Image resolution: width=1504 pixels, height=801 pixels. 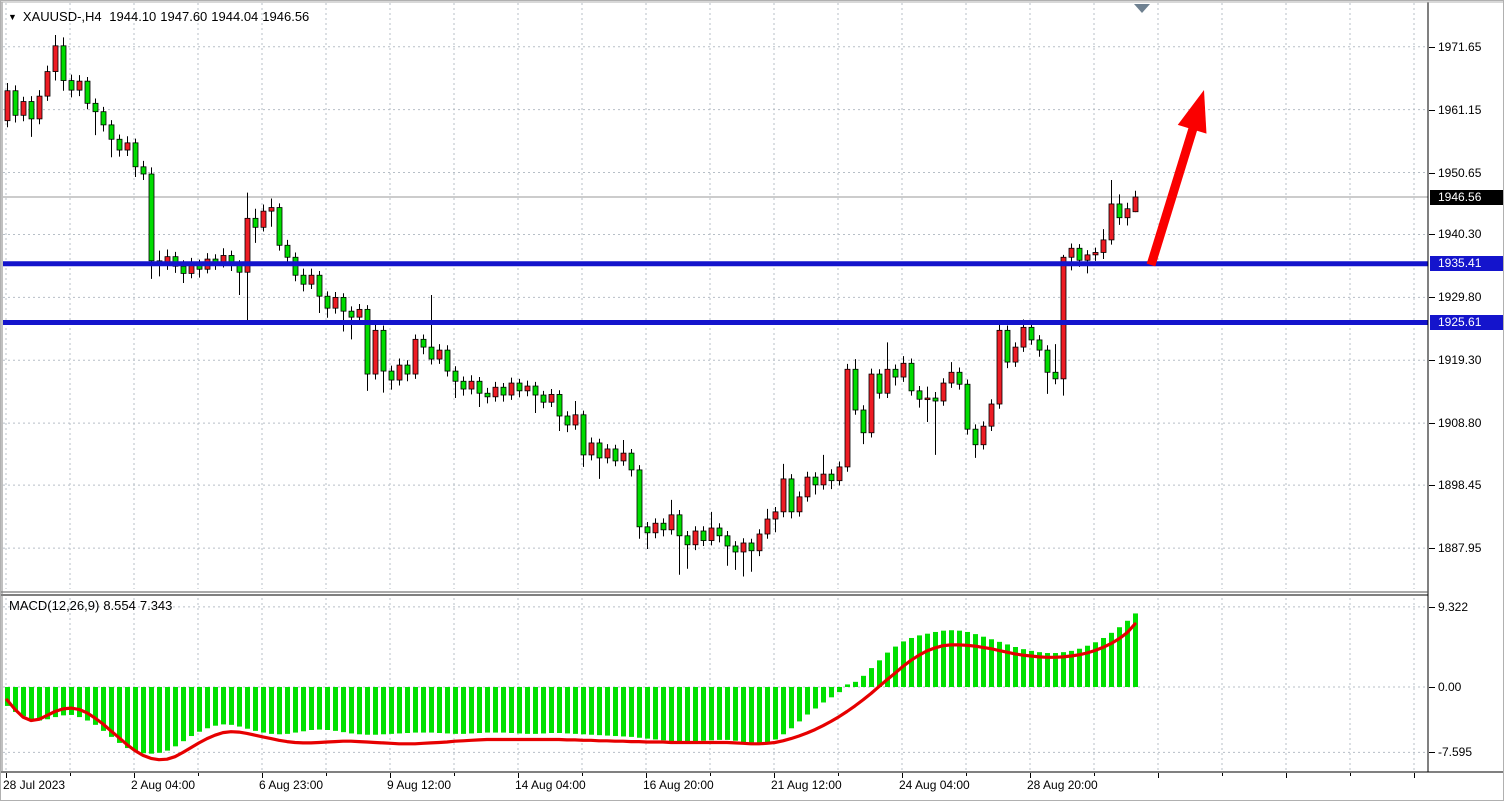 What do you see at coordinates (133, 16) in the screenshot?
I see `ohlc-open: 1944.10` at bounding box center [133, 16].